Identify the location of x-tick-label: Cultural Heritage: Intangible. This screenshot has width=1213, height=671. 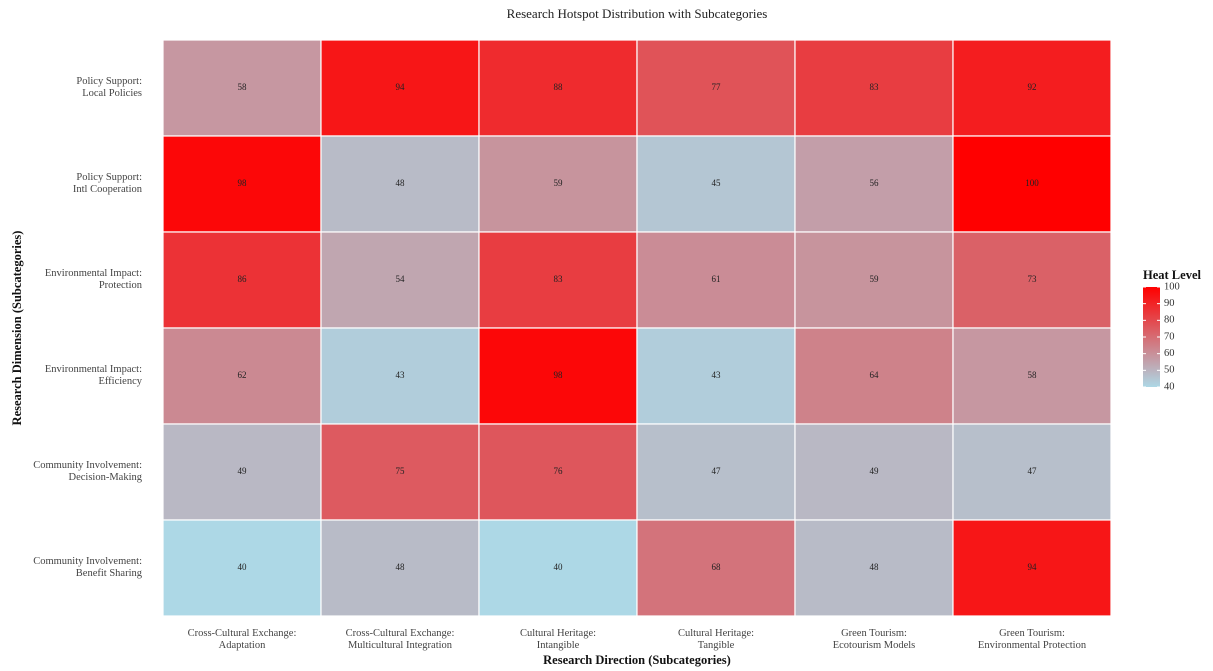
(558, 639).